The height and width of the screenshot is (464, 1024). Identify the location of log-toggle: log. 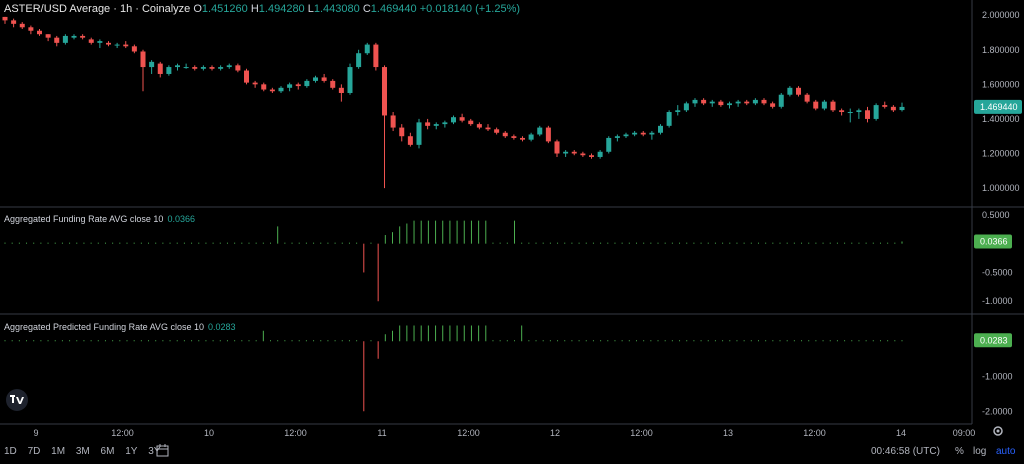
(980, 451).